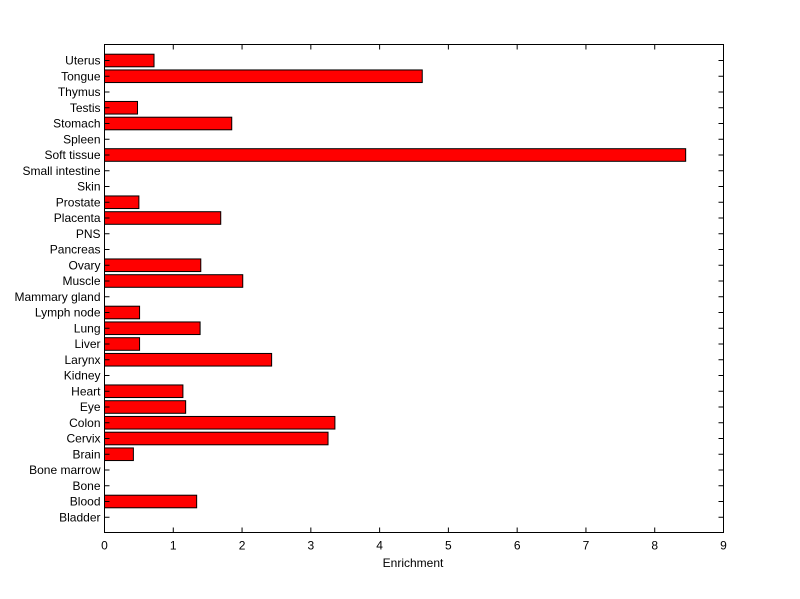 The width and height of the screenshot is (800, 599). Describe the element at coordinates (395, 155) in the screenshot. I see `bar-soft-tissue` at that location.